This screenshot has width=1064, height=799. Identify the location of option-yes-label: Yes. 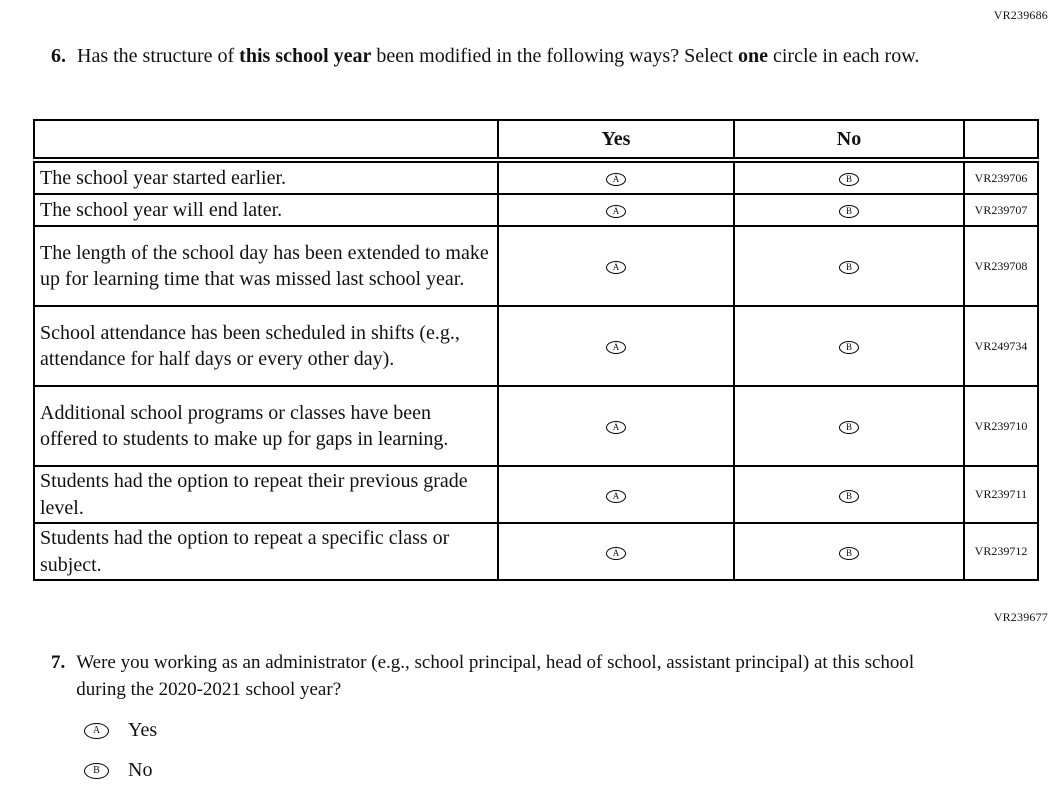
(143, 730).